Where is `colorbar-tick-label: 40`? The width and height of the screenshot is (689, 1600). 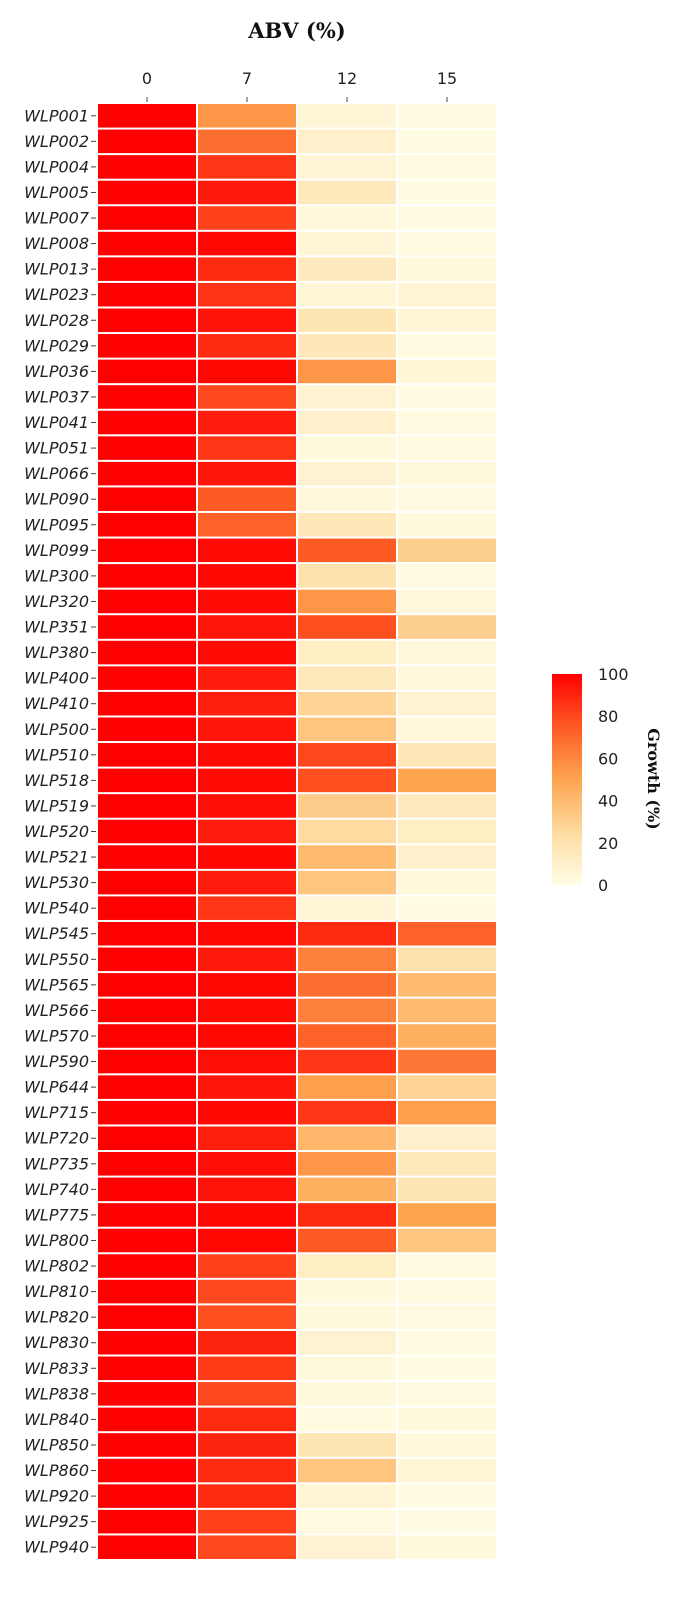 colorbar-tick-label: 40 is located at coordinates (608, 801).